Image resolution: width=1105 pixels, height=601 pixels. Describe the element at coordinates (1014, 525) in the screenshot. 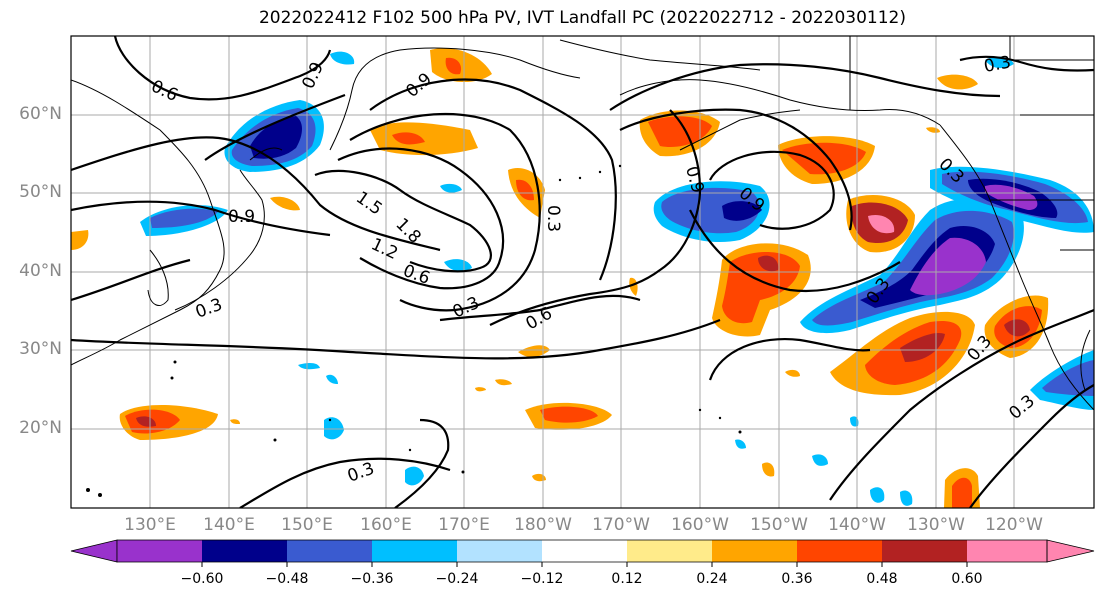

I see `lon-label: 120°W` at that location.